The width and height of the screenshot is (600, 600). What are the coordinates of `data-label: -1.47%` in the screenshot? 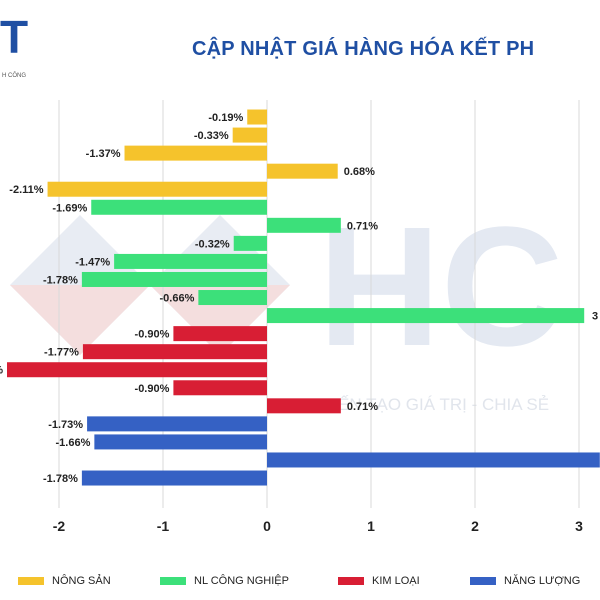 It's located at (92, 262).